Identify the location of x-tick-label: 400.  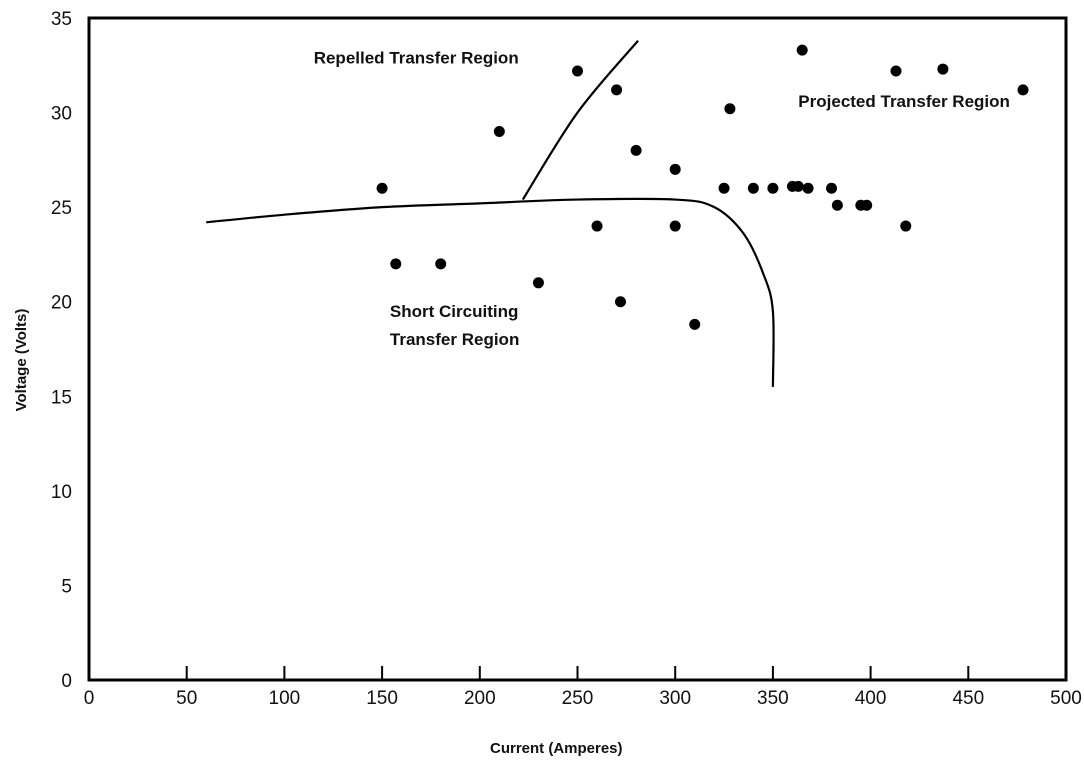
(871, 698).